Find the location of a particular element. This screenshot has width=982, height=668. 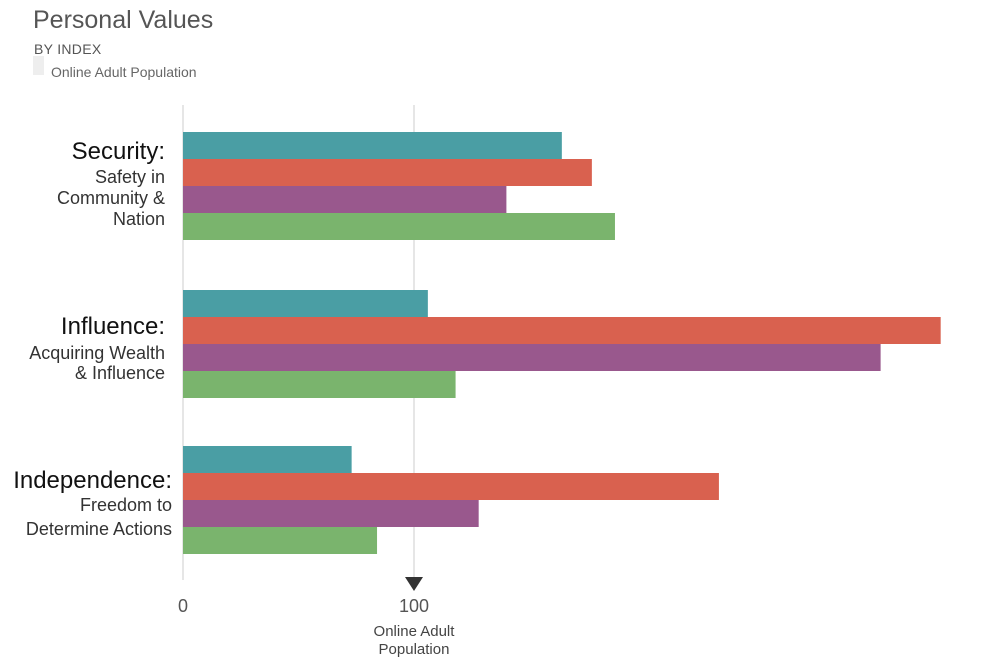

legend: Online Adult Population is located at coordinates (115, 68).